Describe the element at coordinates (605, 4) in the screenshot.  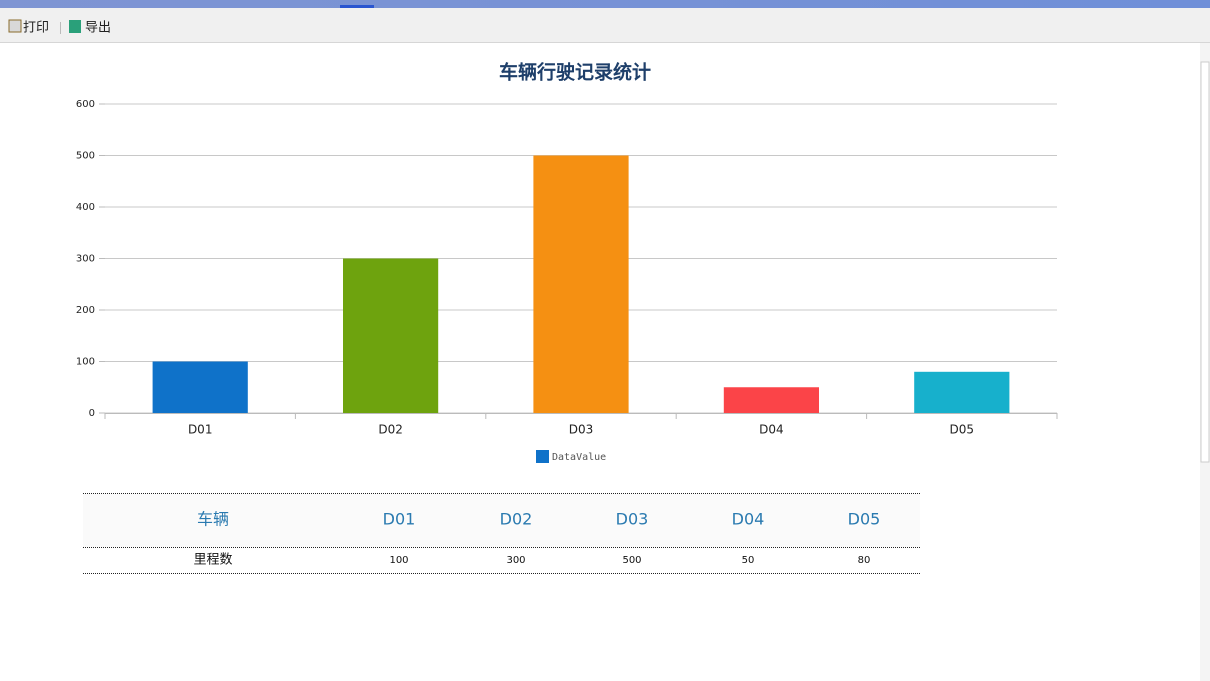
I see `top-bar` at that location.